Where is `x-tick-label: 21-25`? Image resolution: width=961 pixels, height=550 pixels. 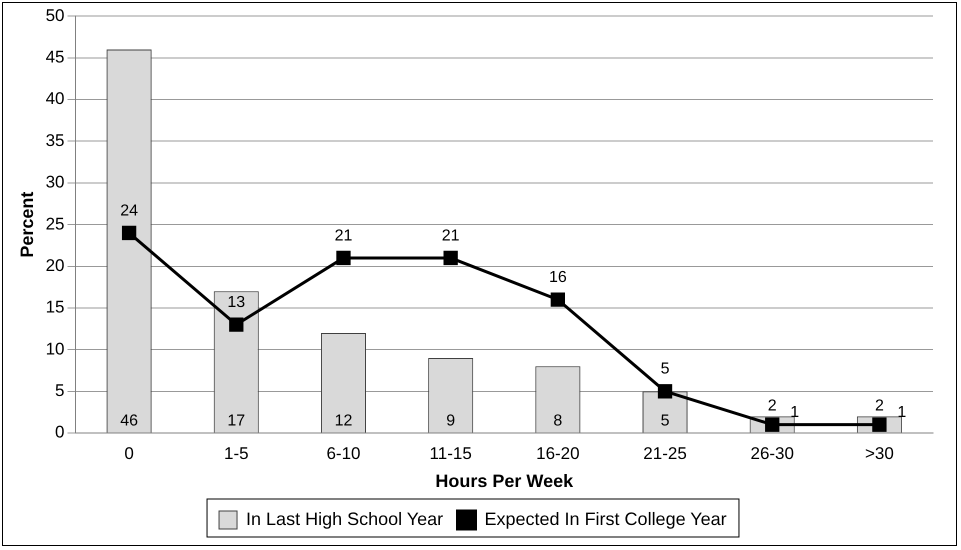
x-tick-label: 21-25 is located at coordinates (665, 453).